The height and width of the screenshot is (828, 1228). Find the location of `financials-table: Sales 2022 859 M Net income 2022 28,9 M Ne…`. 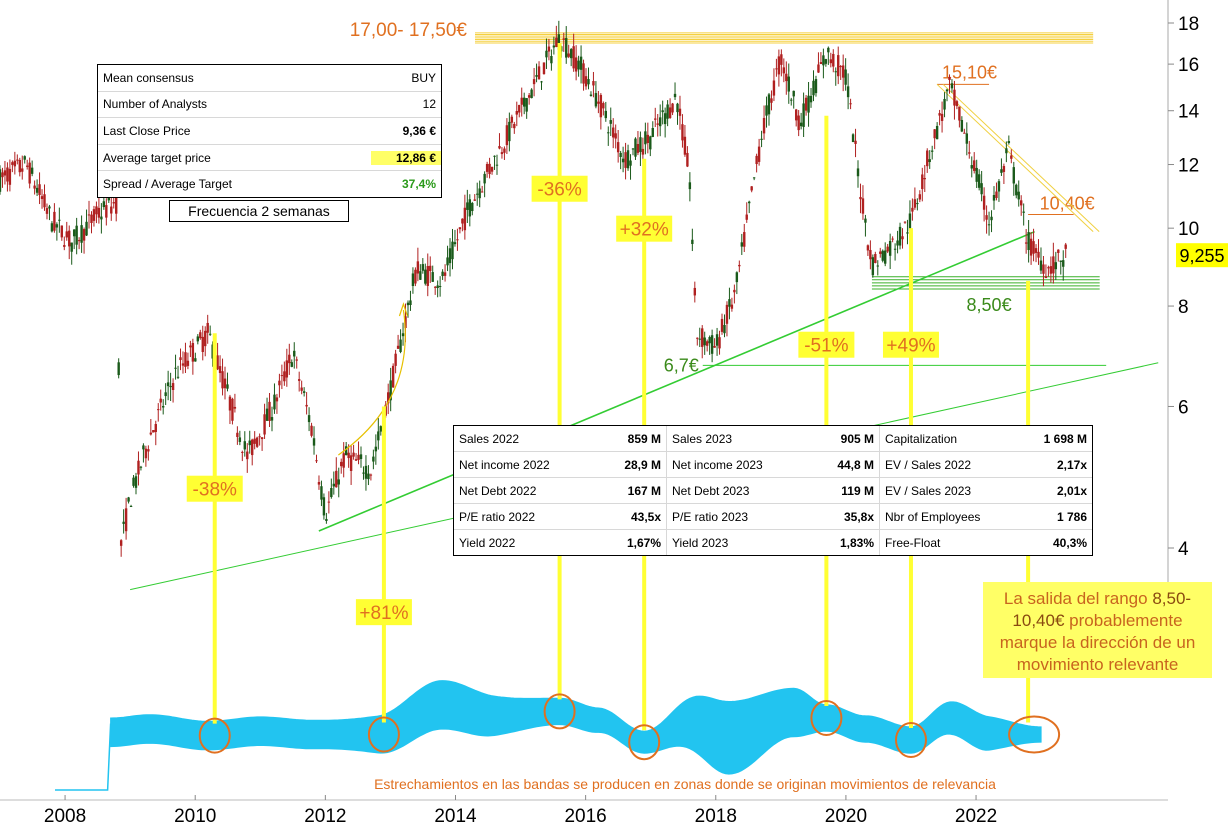

financials-table: Sales 2022 859 M Net income 2022 28,9 M Ne… is located at coordinates (773, 490).